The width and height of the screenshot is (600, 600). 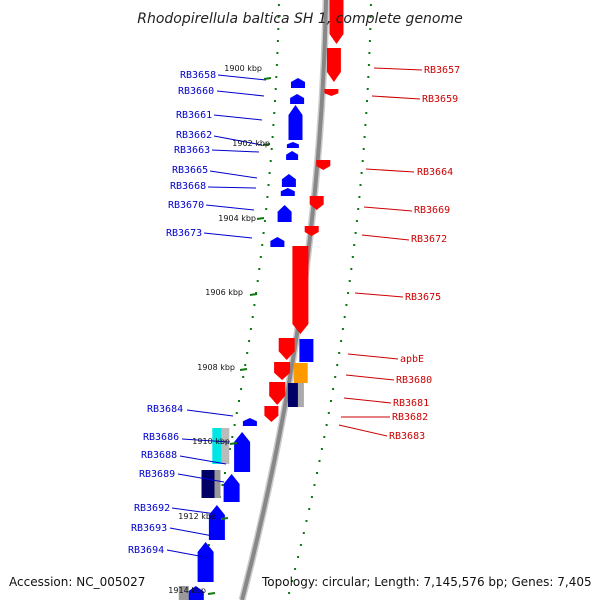 I want to click on gene-label: RB3672, so click(x=429, y=239).